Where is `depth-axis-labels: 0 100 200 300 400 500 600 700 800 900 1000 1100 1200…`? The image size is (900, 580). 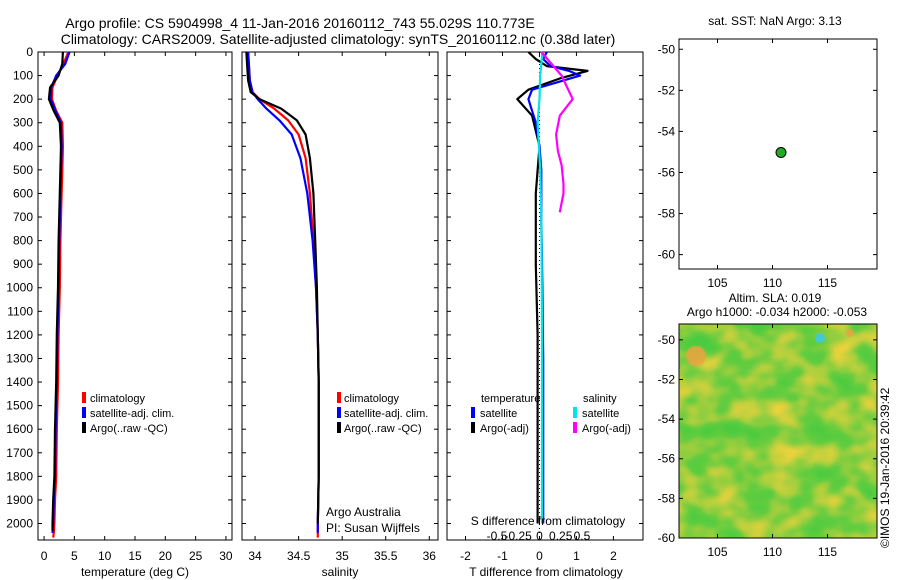
depth-axis-labels: 0 100 200 300 400 500 600 700 800 900 1000 1100 1200… is located at coordinates (19, 287).